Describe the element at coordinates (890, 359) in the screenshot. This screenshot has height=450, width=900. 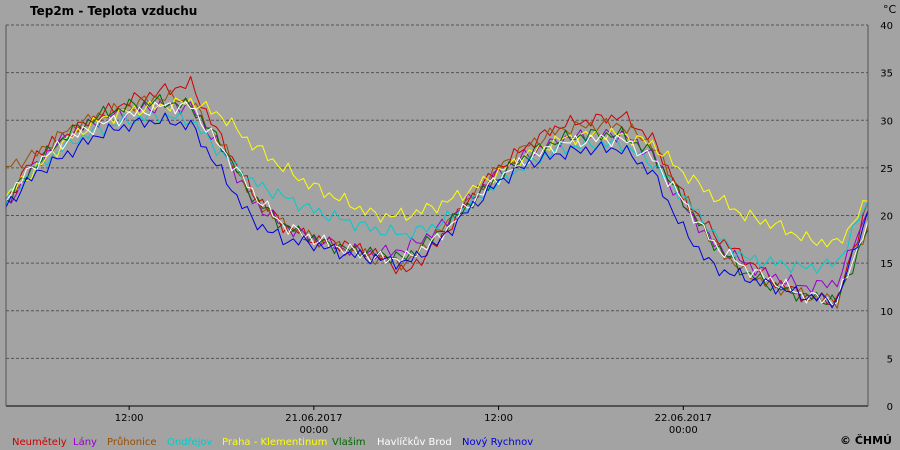
I see `y-tick-label: 5` at that location.